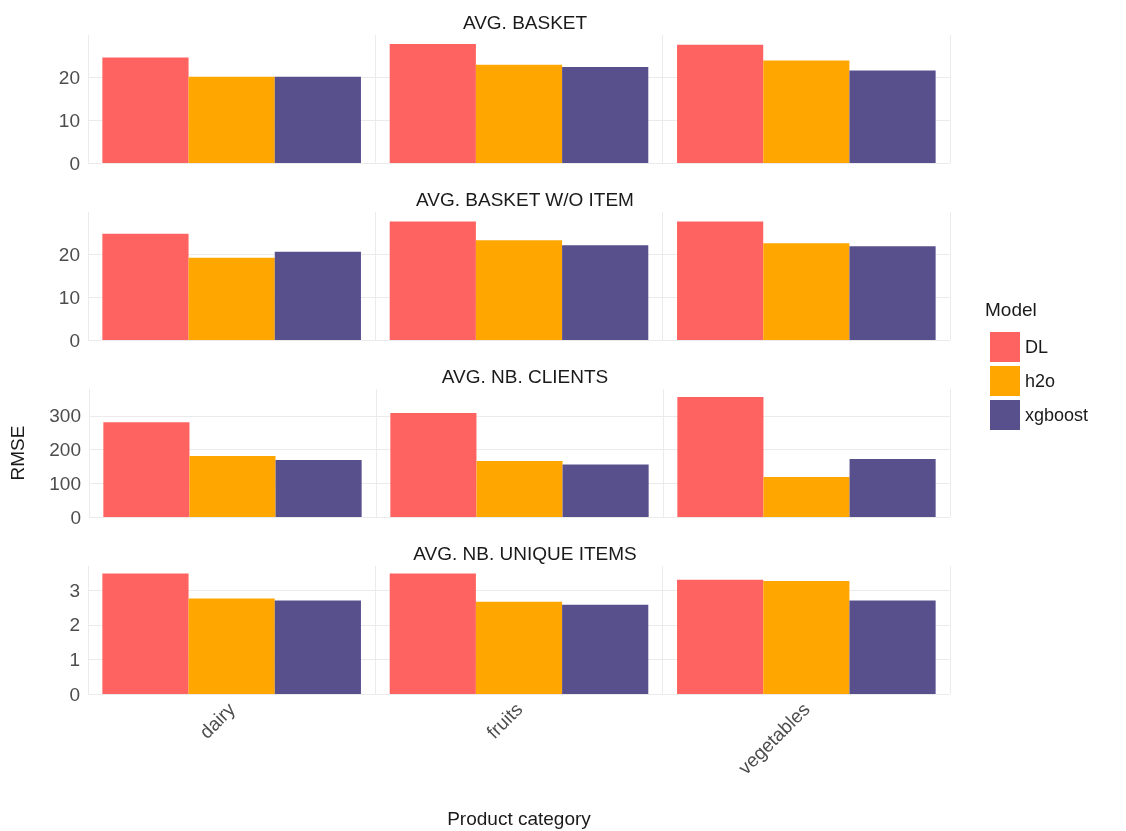  Describe the element at coordinates (525, 22) in the screenshot. I see `chart-title: AVG. BASKET` at that location.